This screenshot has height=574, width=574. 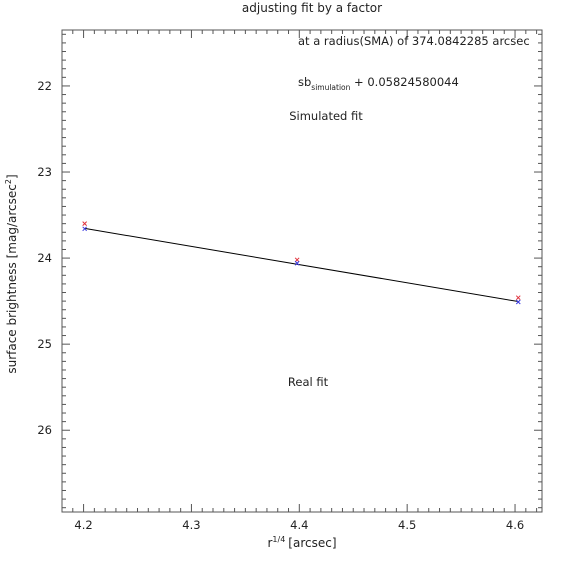 What do you see at coordinates (12, 176) in the screenshot?
I see `y-axis-title-end: ]` at bounding box center [12, 176].